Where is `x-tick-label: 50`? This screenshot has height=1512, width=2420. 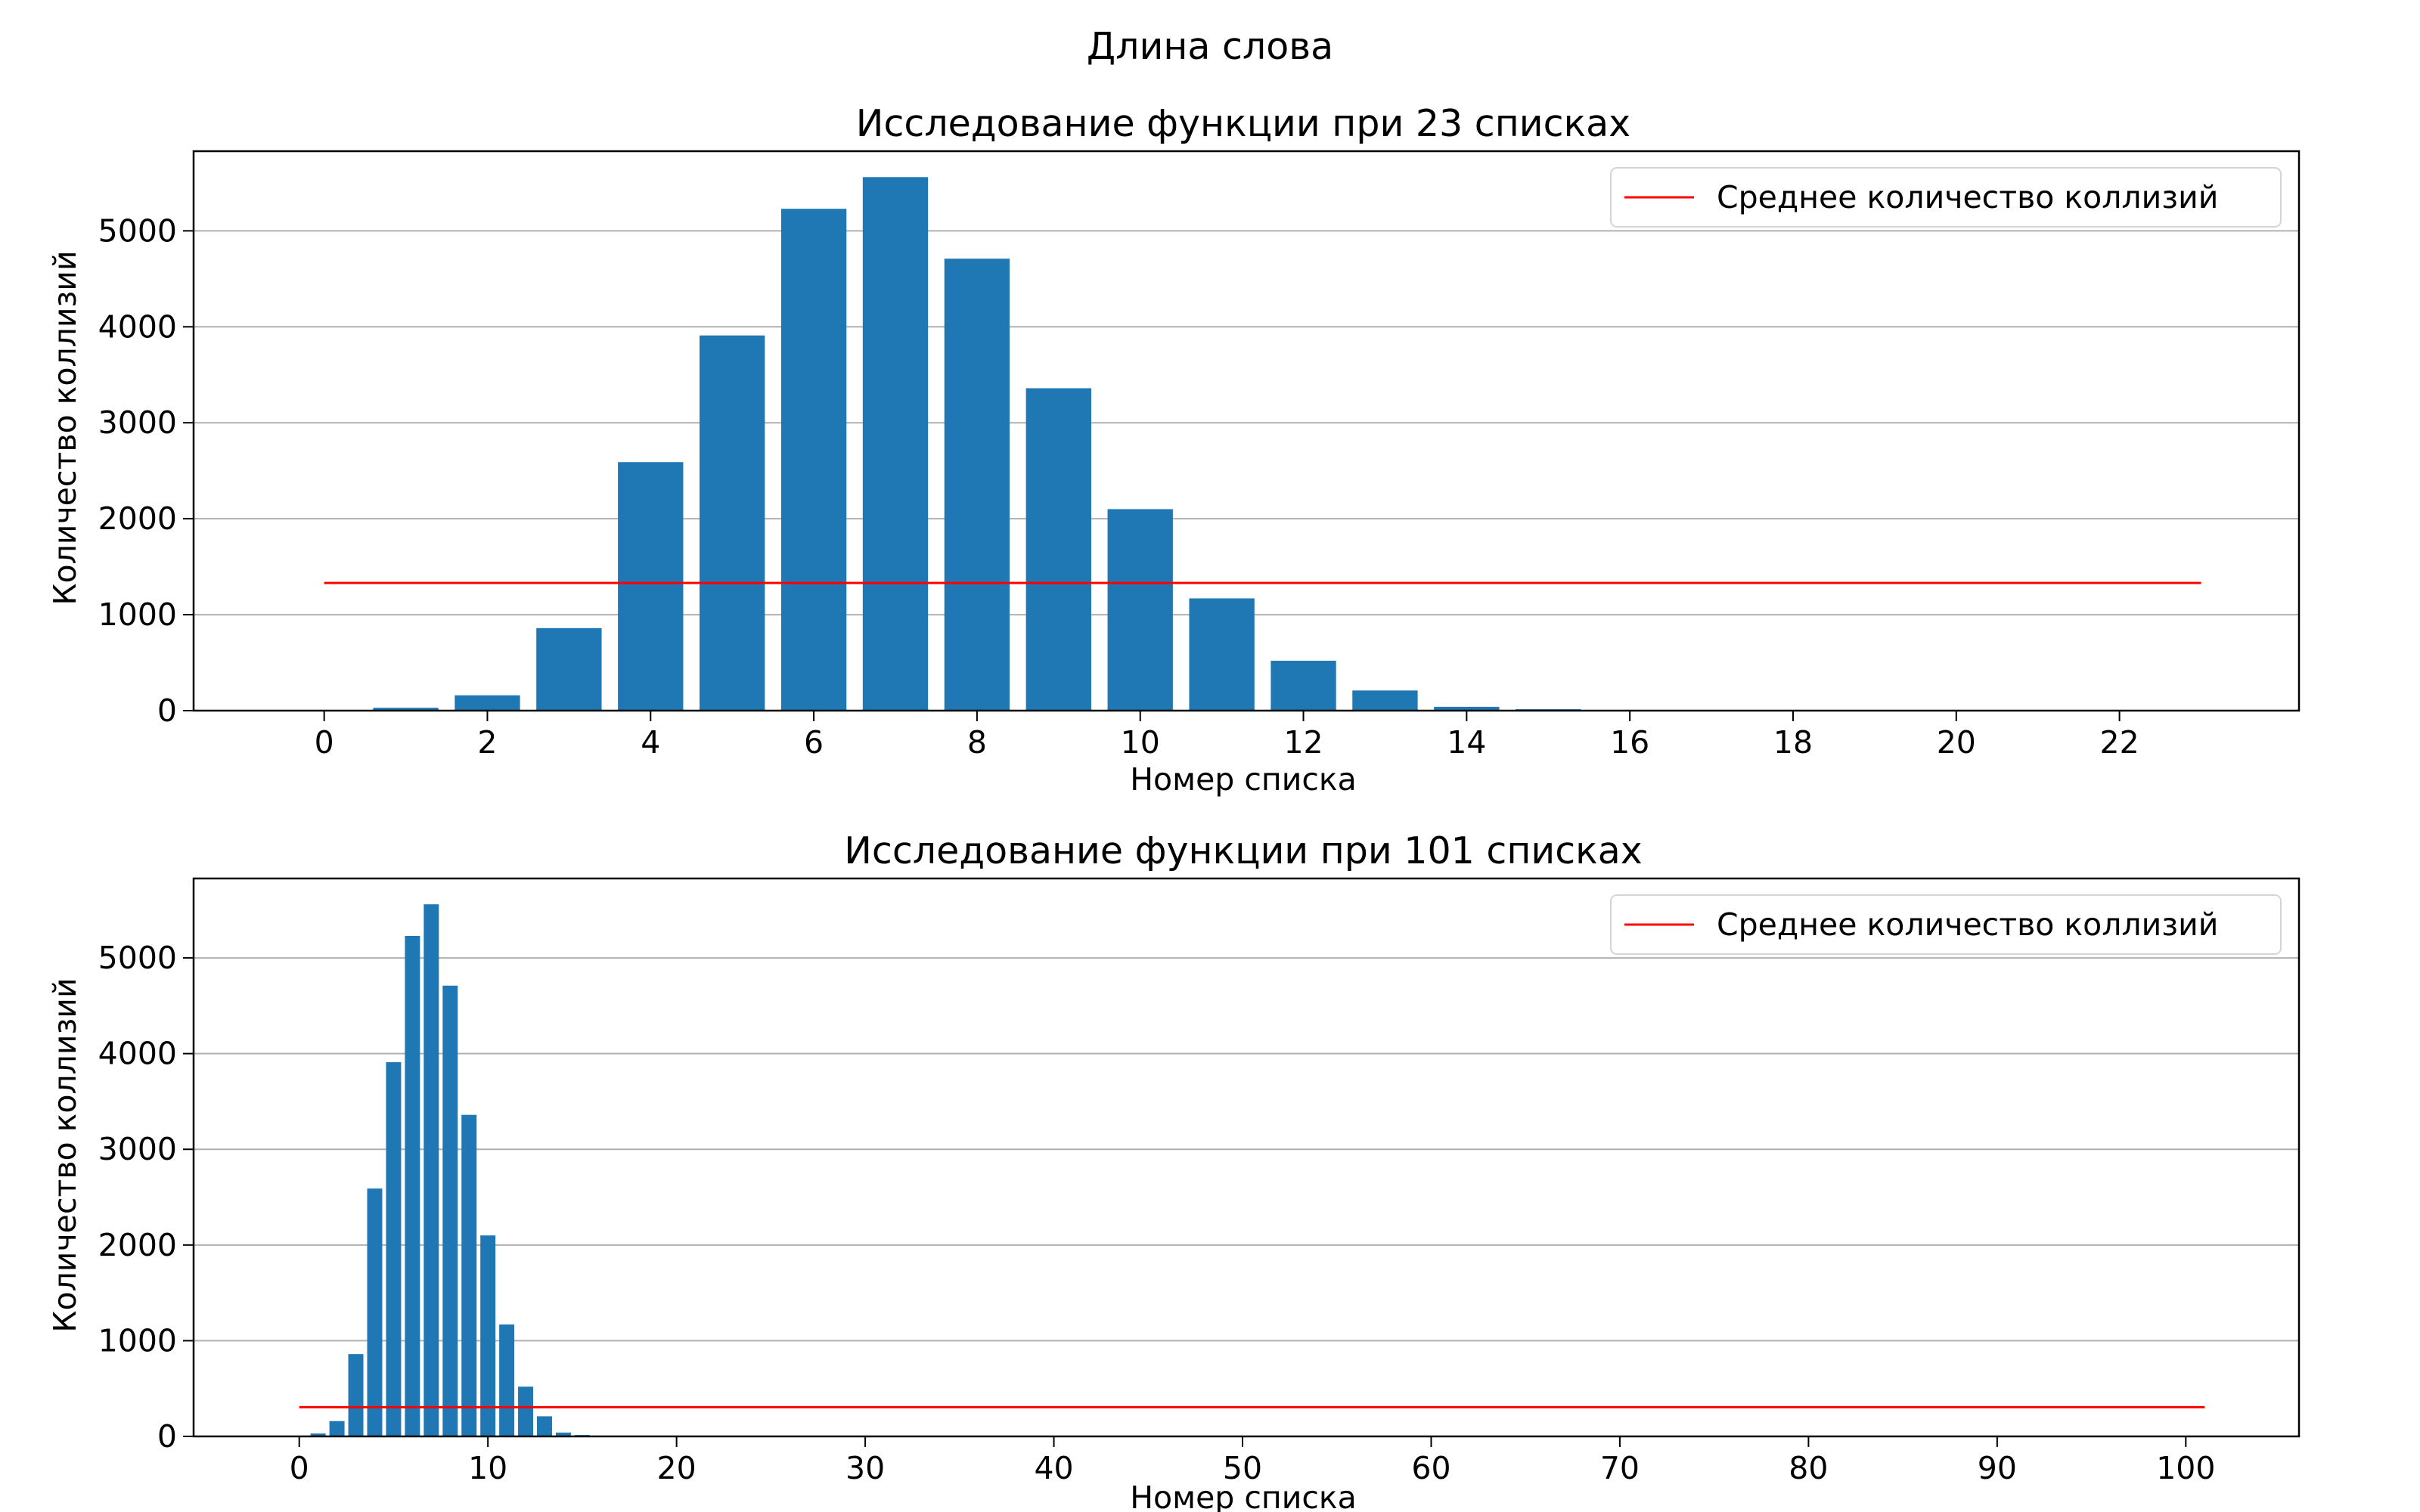 x-tick-label: 50 is located at coordinates (1242, 1468).